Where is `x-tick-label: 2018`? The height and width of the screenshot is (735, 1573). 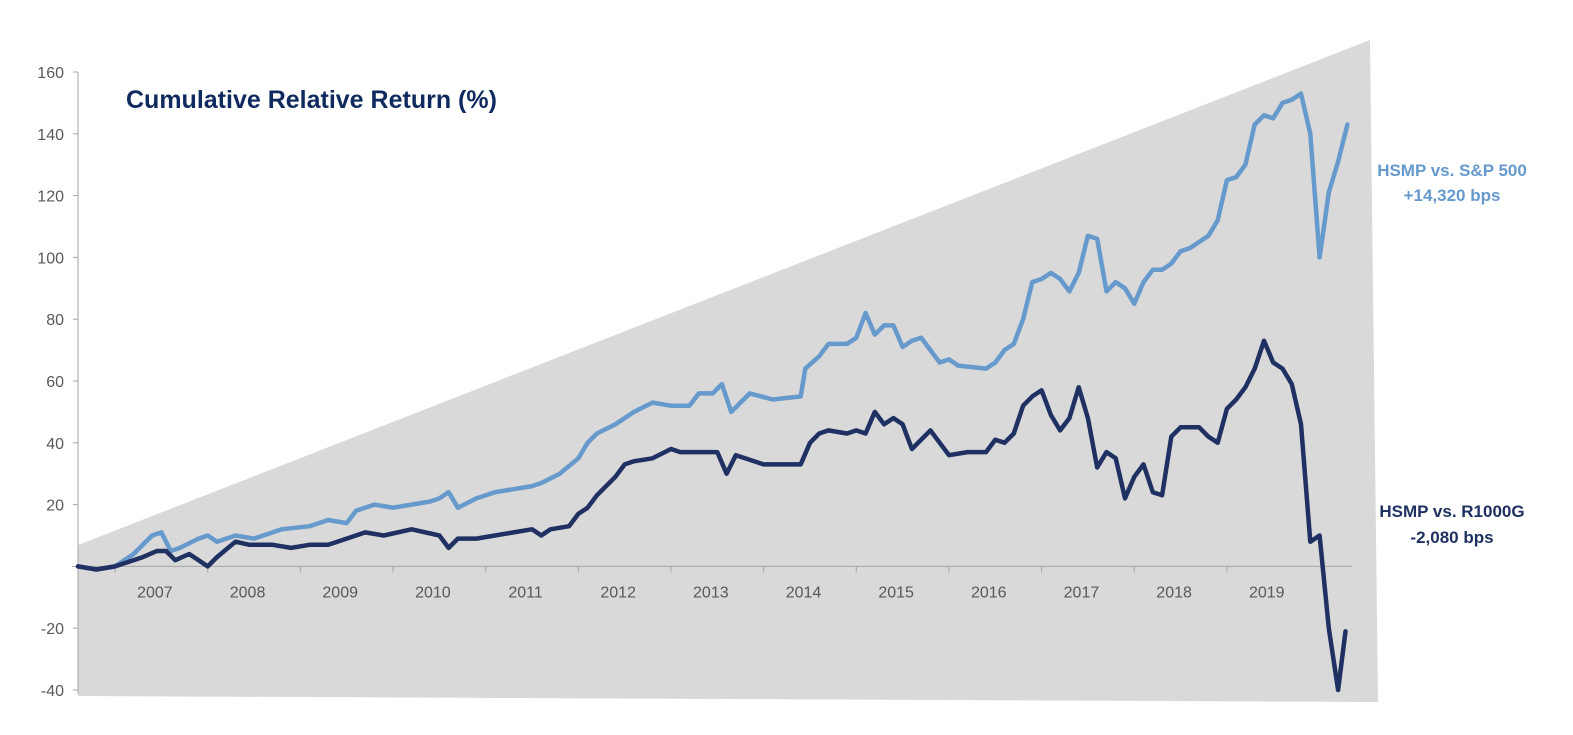
x-tick-label: 2018 is located at coordinates (1174, 592).